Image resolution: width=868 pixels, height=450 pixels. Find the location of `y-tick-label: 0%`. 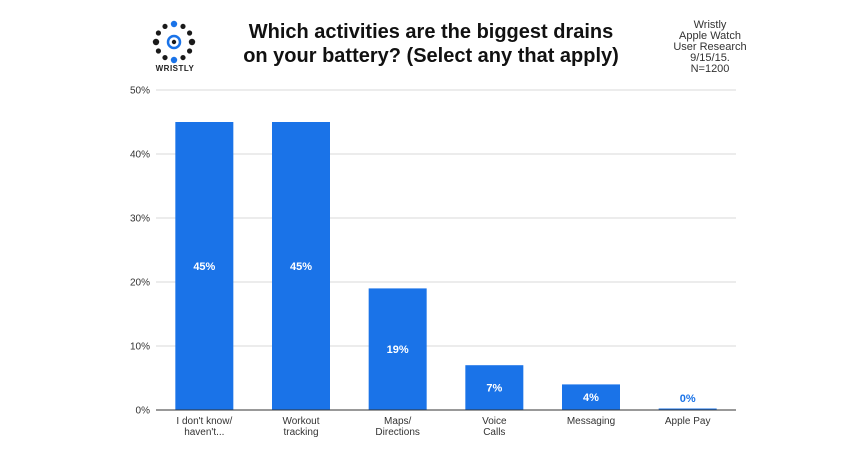

y-tick-label: 0% is located at coordinates (143, 411).